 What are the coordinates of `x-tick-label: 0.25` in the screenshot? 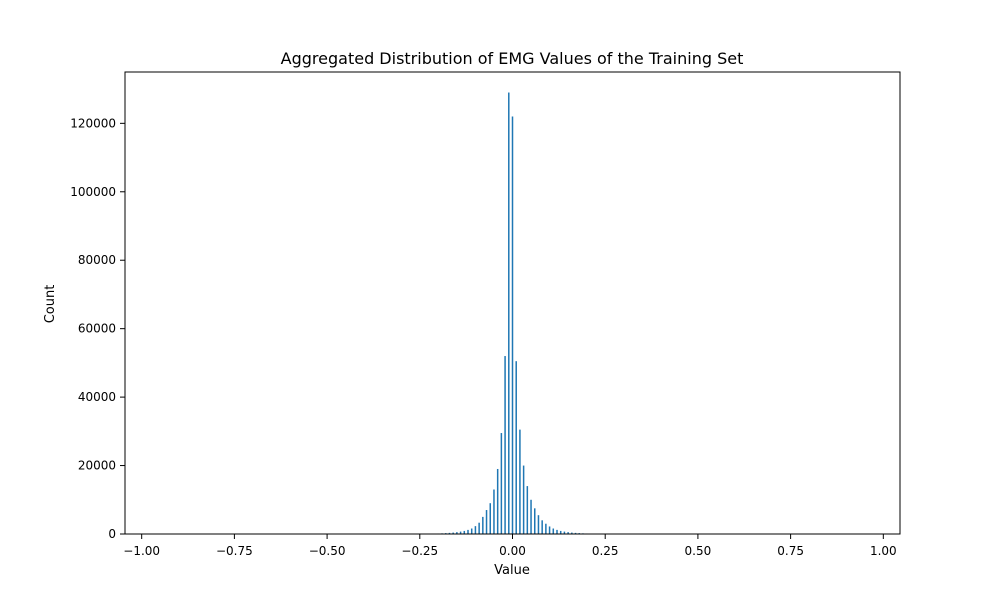 It's located at (605, 551).